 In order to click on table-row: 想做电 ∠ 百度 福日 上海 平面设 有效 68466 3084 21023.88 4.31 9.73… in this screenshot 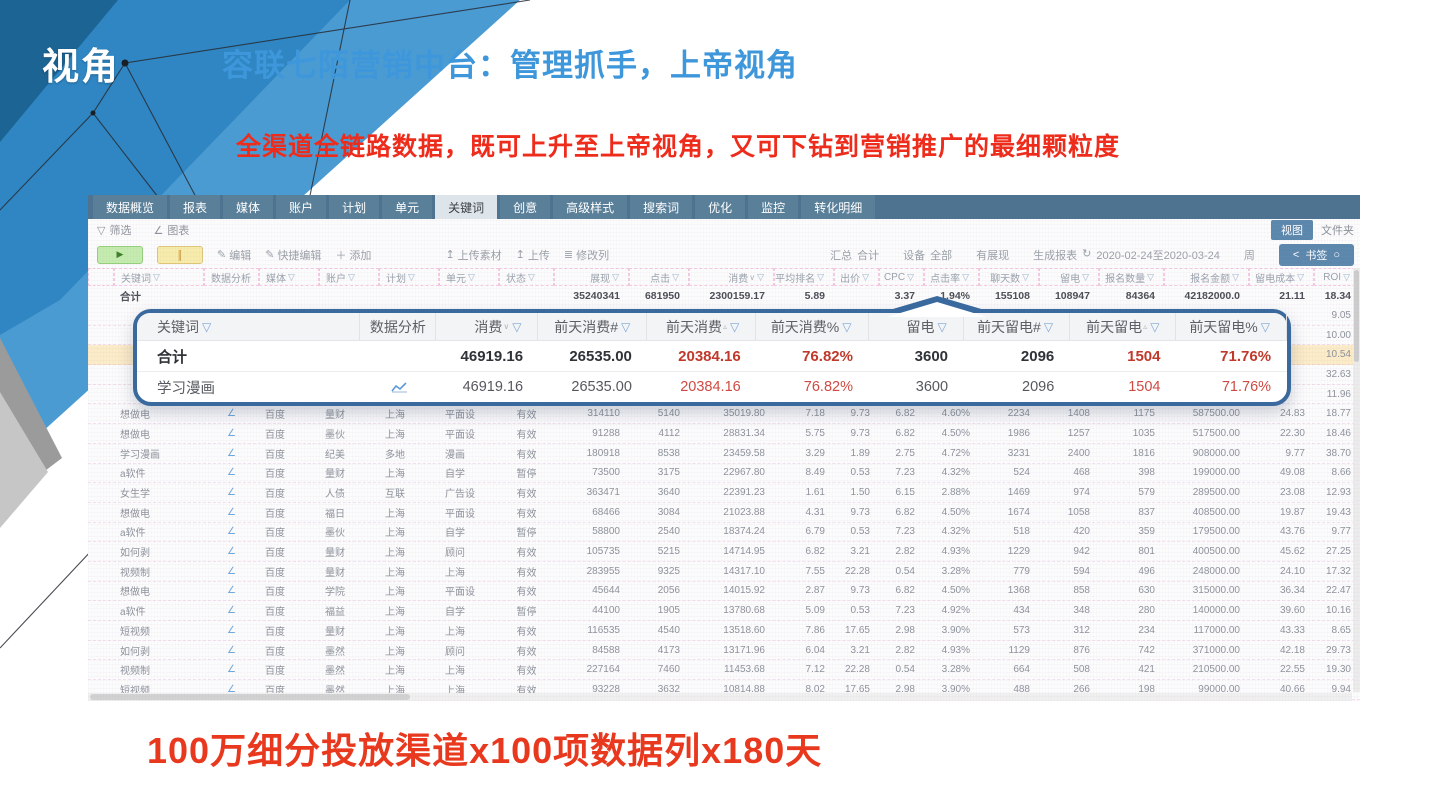, I will do `click(724, 513)`.